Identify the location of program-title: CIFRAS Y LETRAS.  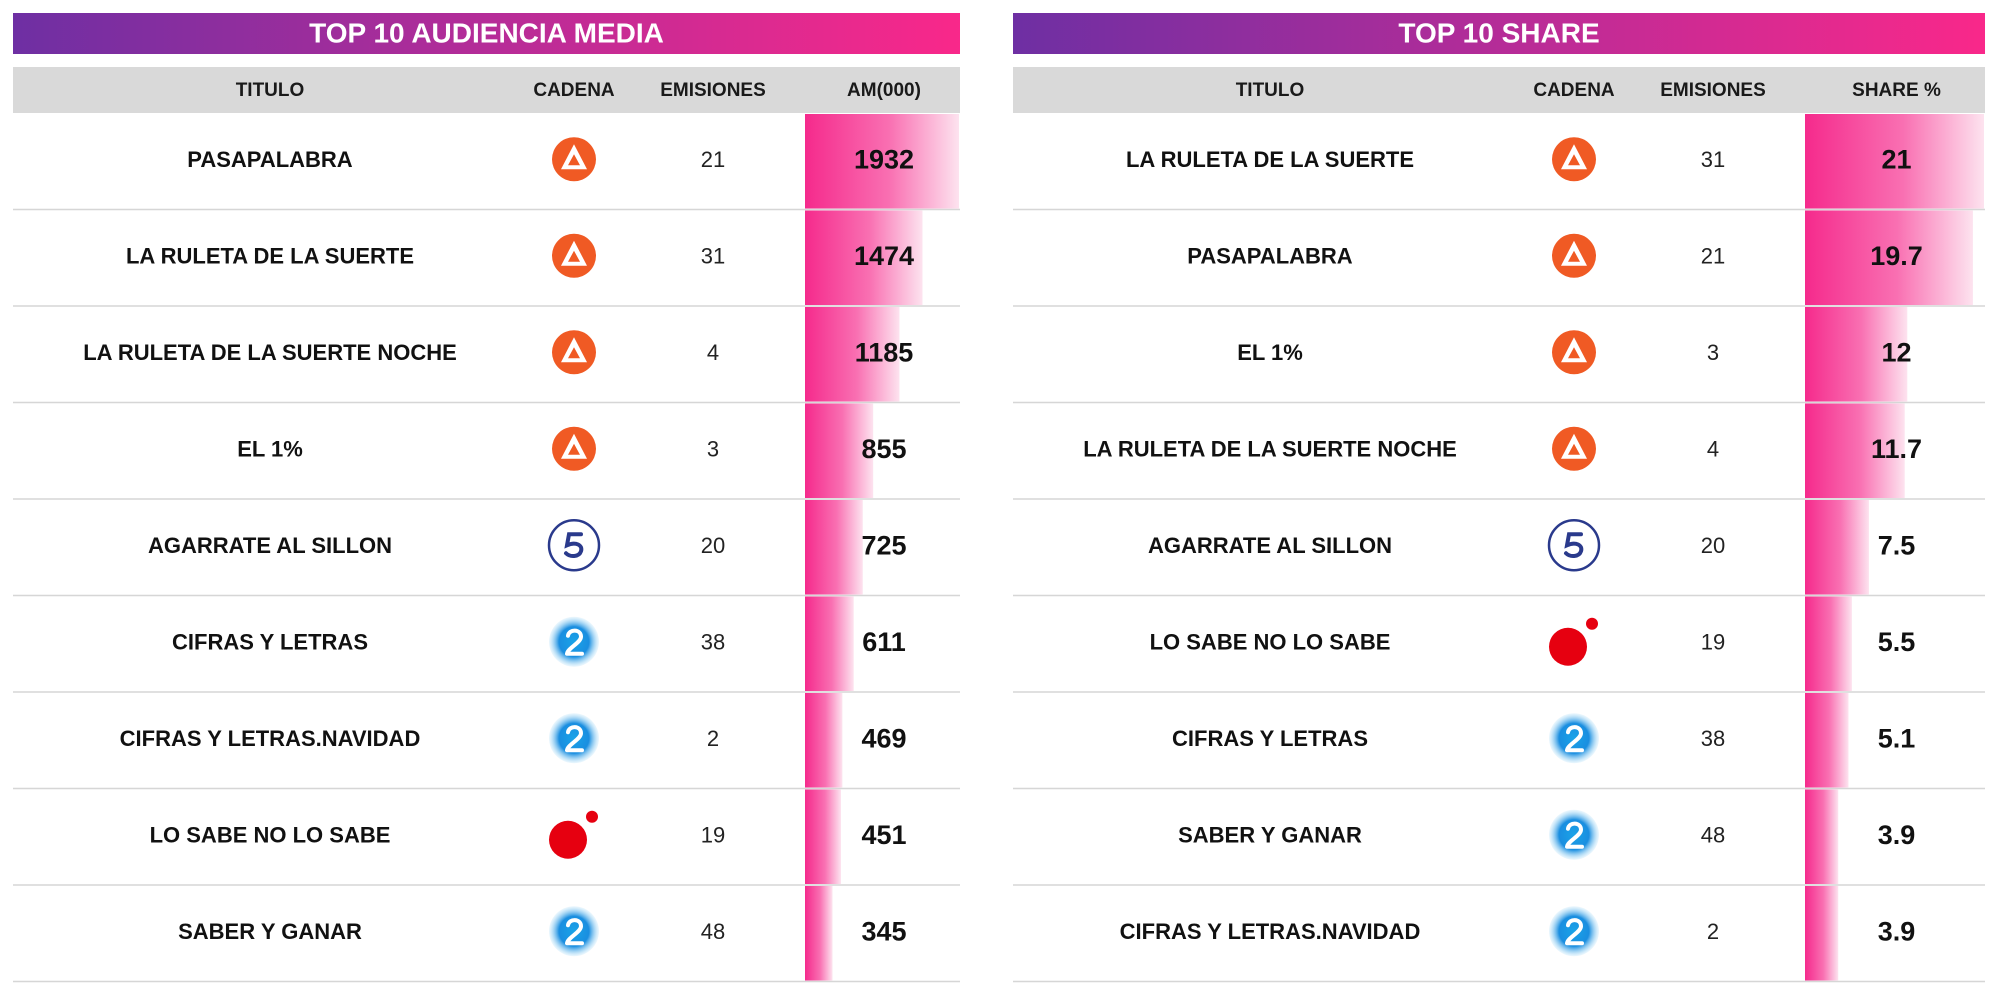
(270, 642).